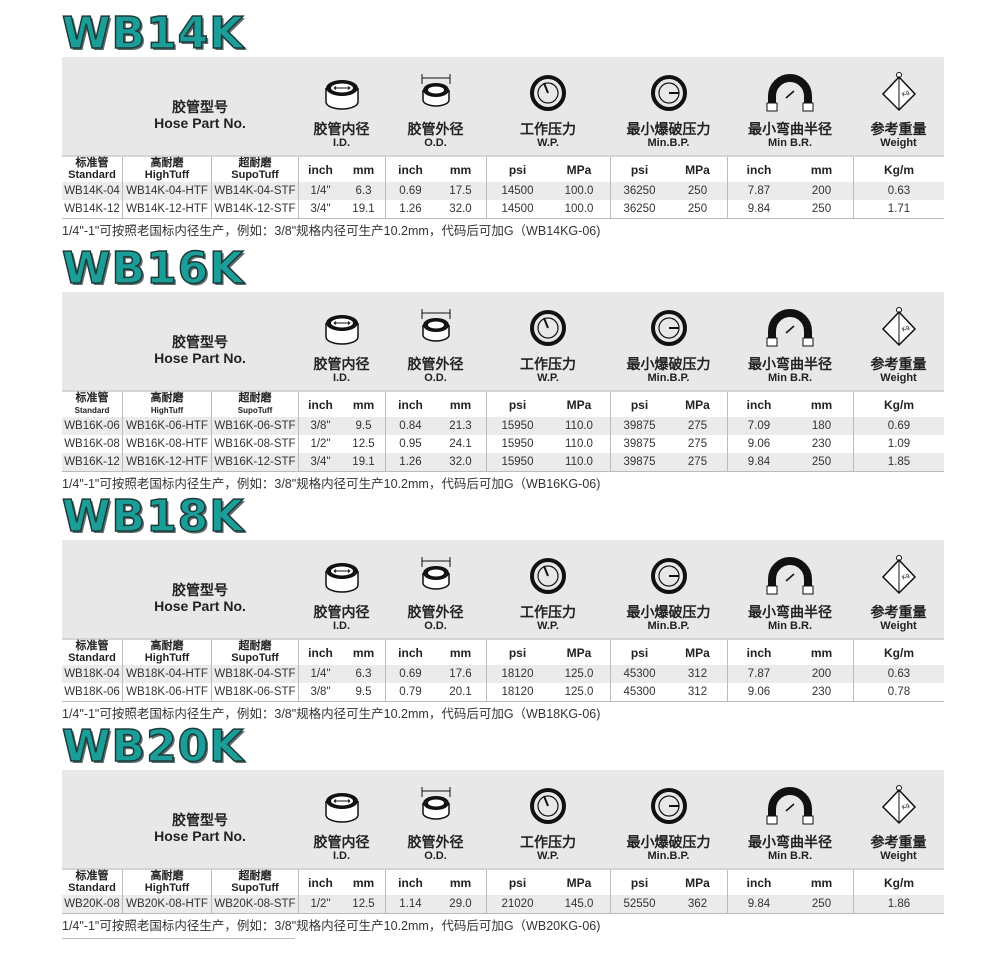 The height and width of the screenshot is (958, 1000). Describe the element at coordinates (548, 143) in the screenshot. I see `header-label-en: W.P.` at that location.